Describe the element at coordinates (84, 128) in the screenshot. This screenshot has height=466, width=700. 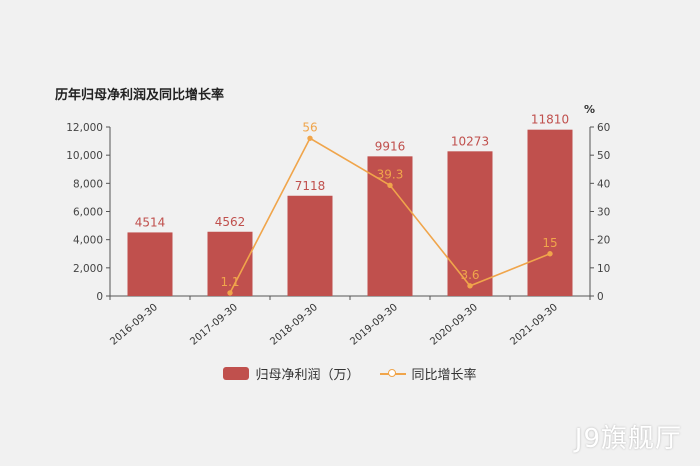
I see `y-left-tick-label: 12,000` at that location.